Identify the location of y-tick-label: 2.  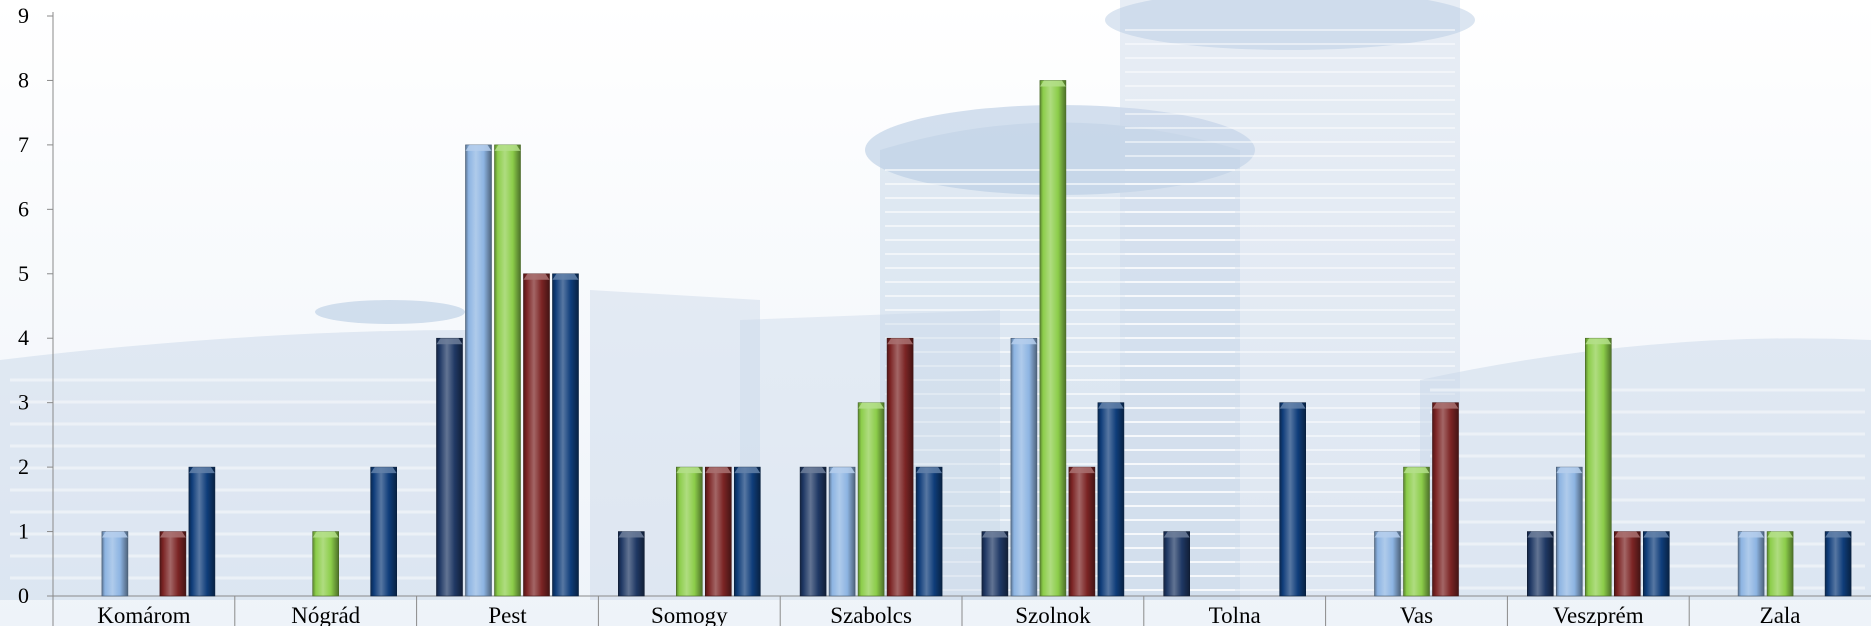
(23, 466).